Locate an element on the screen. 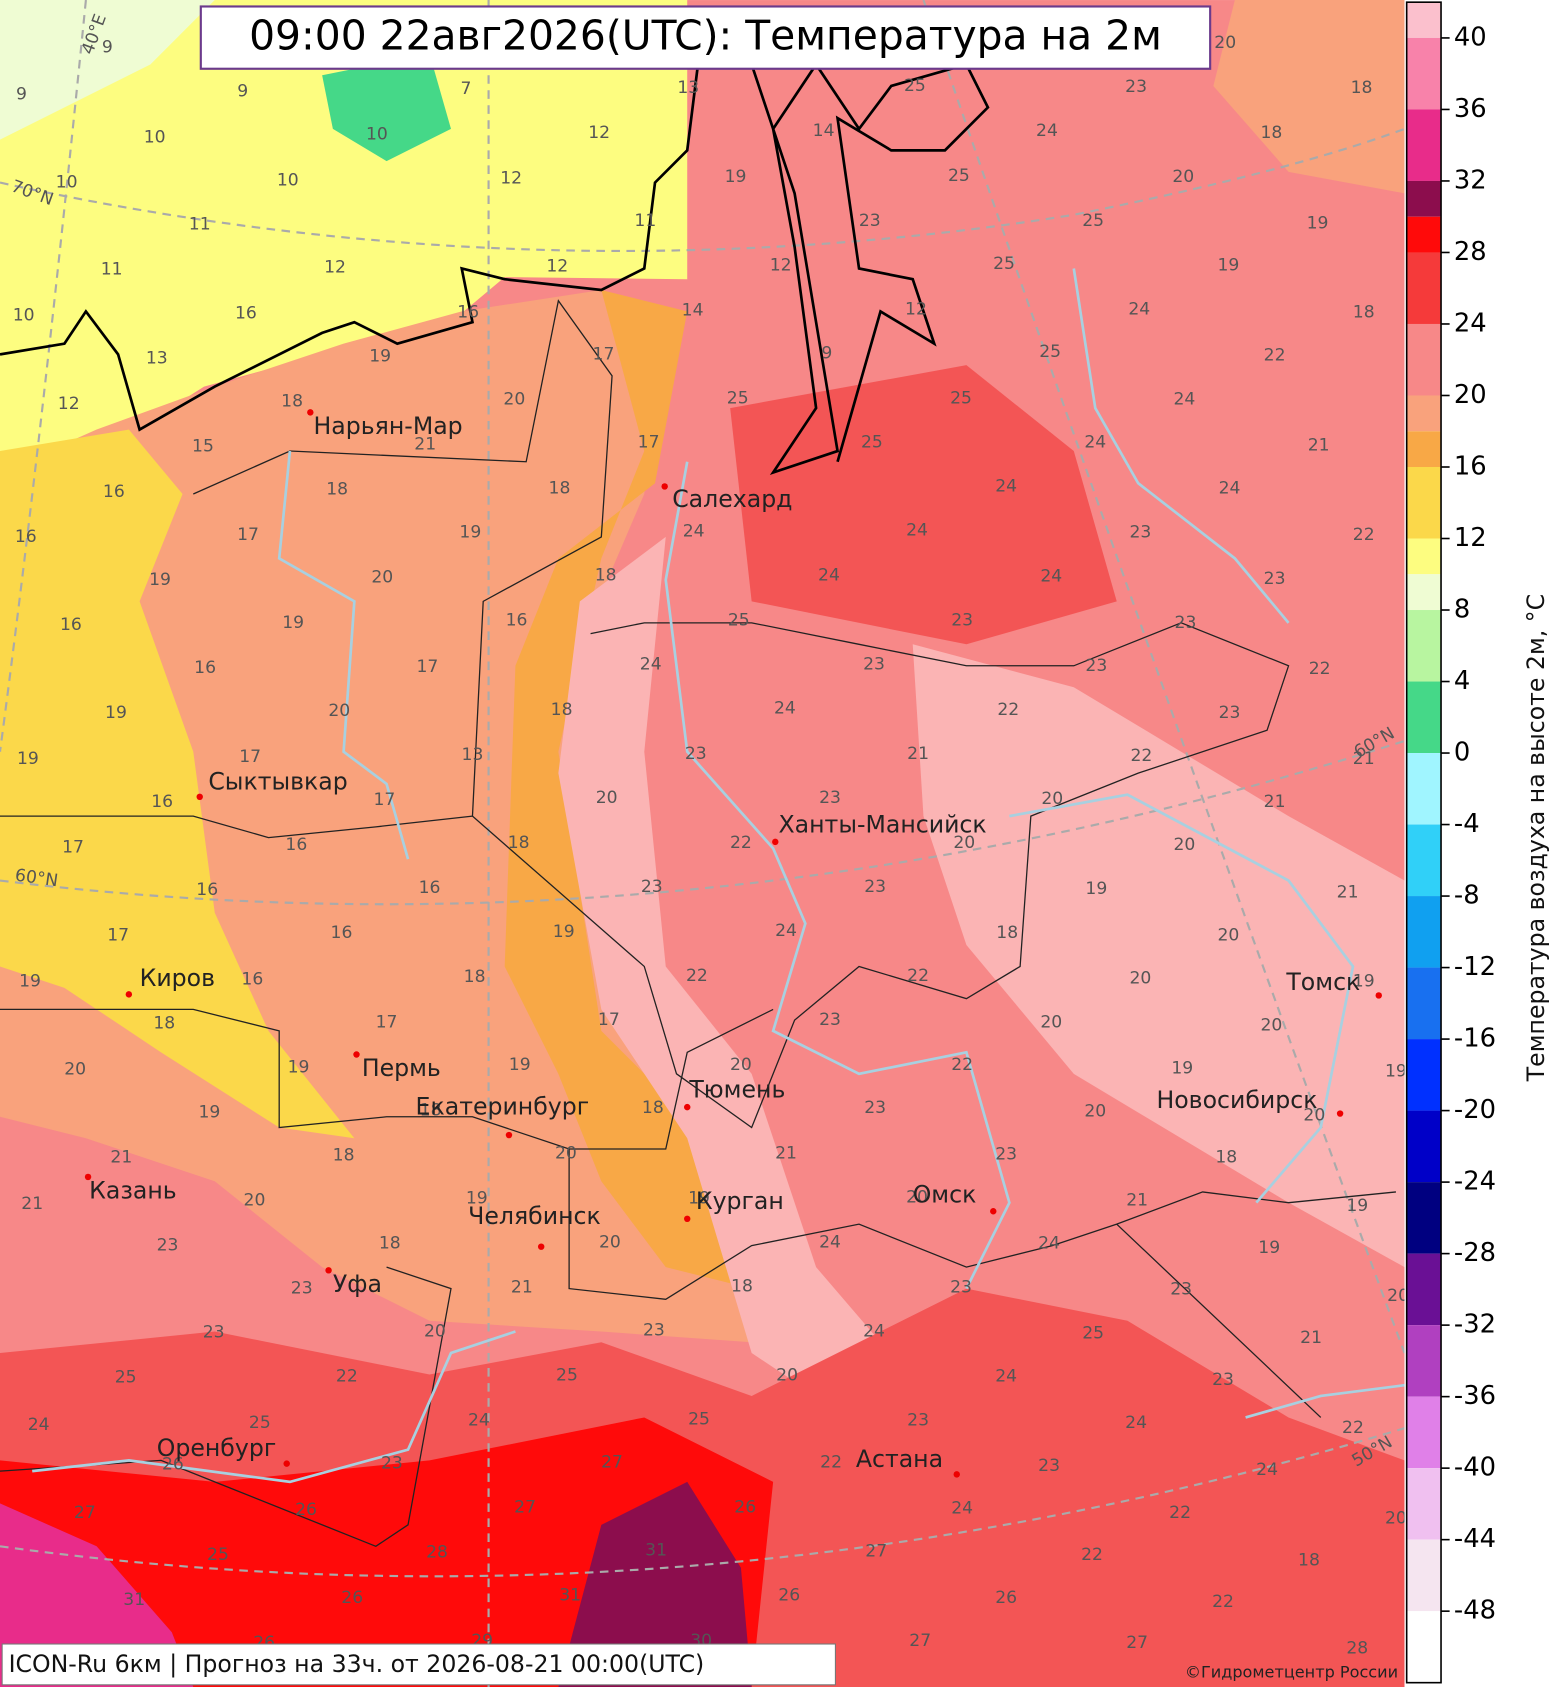 Image resolution: width=1557 pixels, height=1687 pixels. colorbar-tick-label: -44 is located at coordinates (1475, 1539).